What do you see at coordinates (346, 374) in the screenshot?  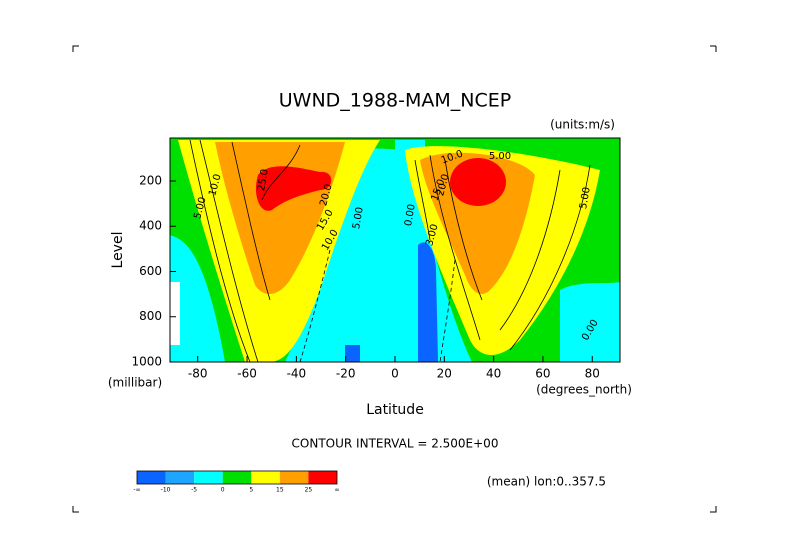 I see `x-tick-label: -20` at bounding box center [346, 374].